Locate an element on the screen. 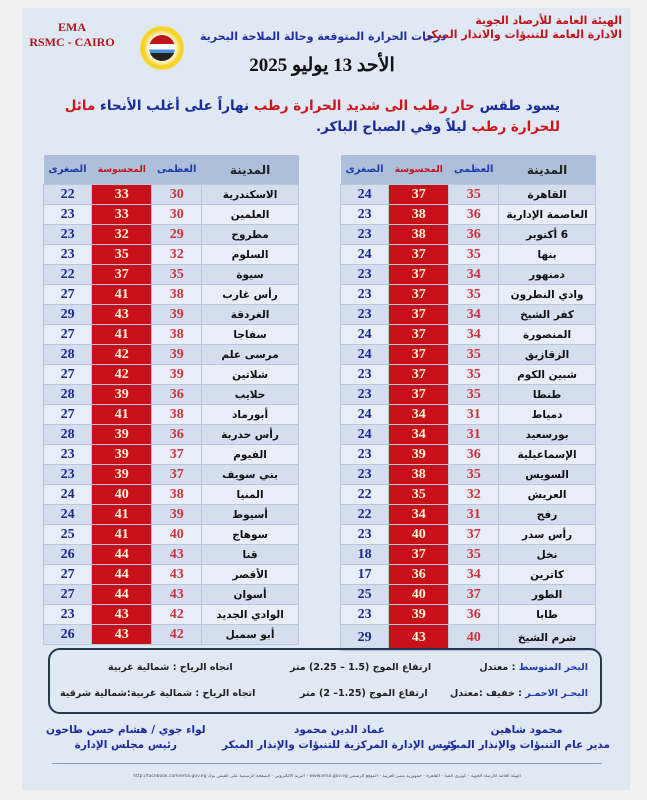  table-row: بنها 35 37 24 is located at coordinates (467, 254).